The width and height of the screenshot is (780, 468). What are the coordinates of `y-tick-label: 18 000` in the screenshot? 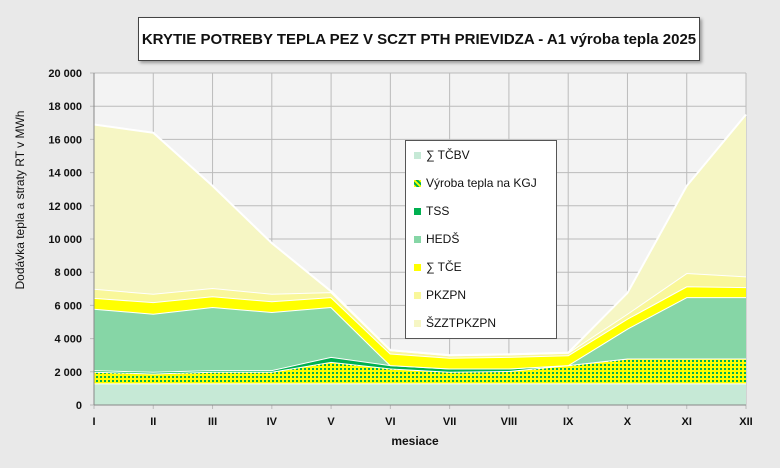 It's located at (65, 107).